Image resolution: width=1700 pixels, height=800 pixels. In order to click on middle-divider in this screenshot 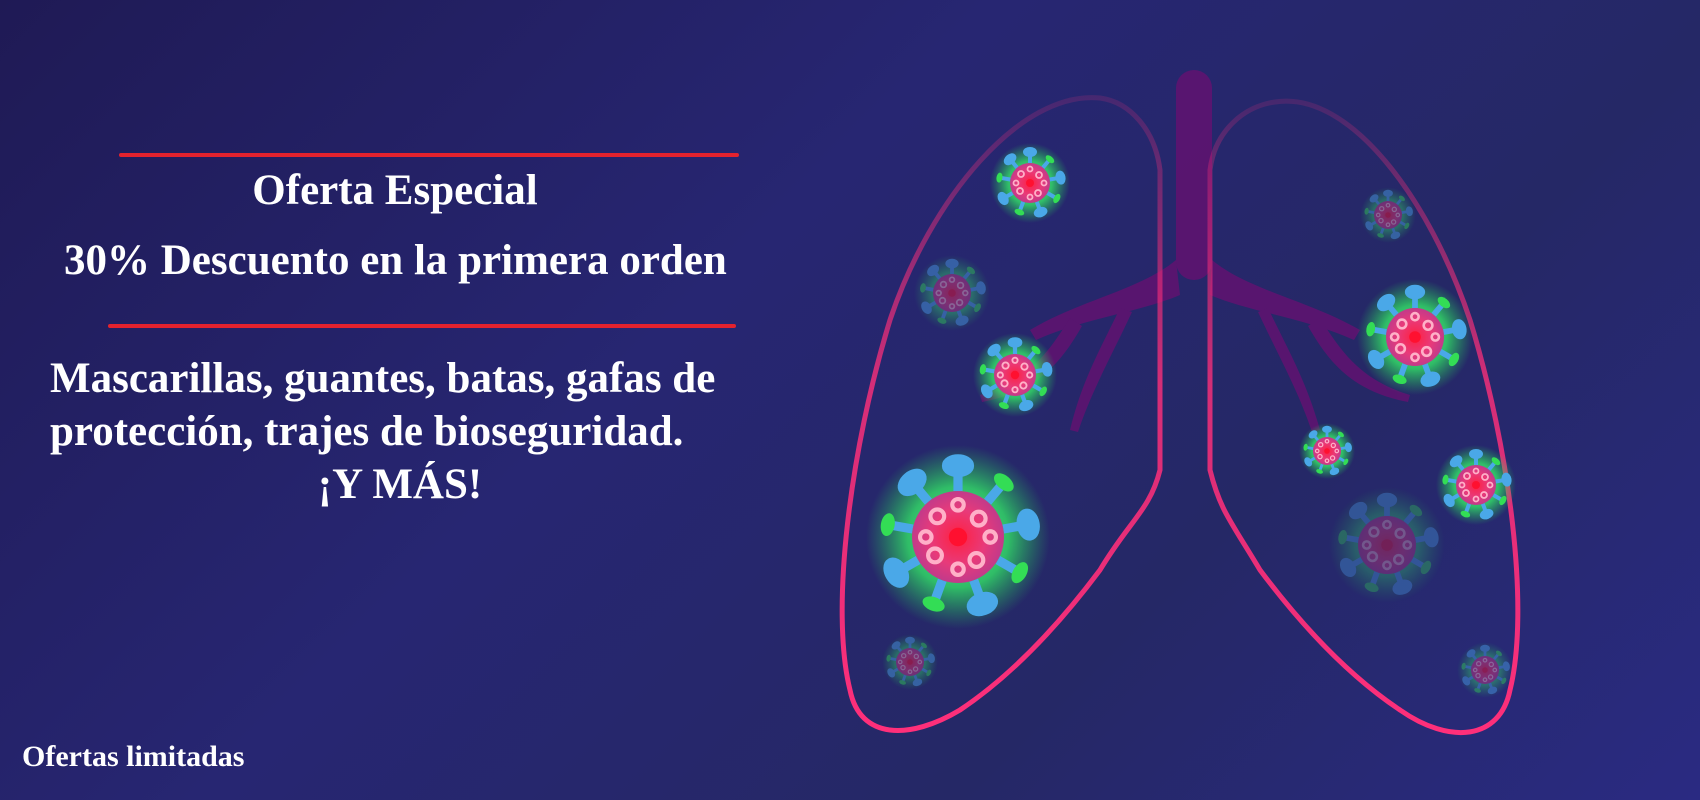, I will do `click(422, 326)`.